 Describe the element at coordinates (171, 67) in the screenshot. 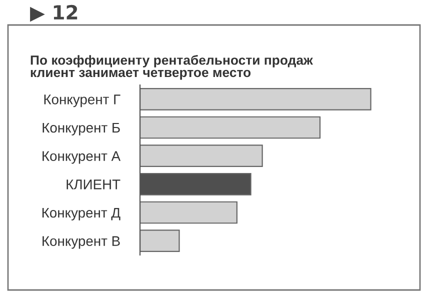

I see `chart-title: По коэффициенту рентабельности продаж клиент занимает четвертое место` at that location.